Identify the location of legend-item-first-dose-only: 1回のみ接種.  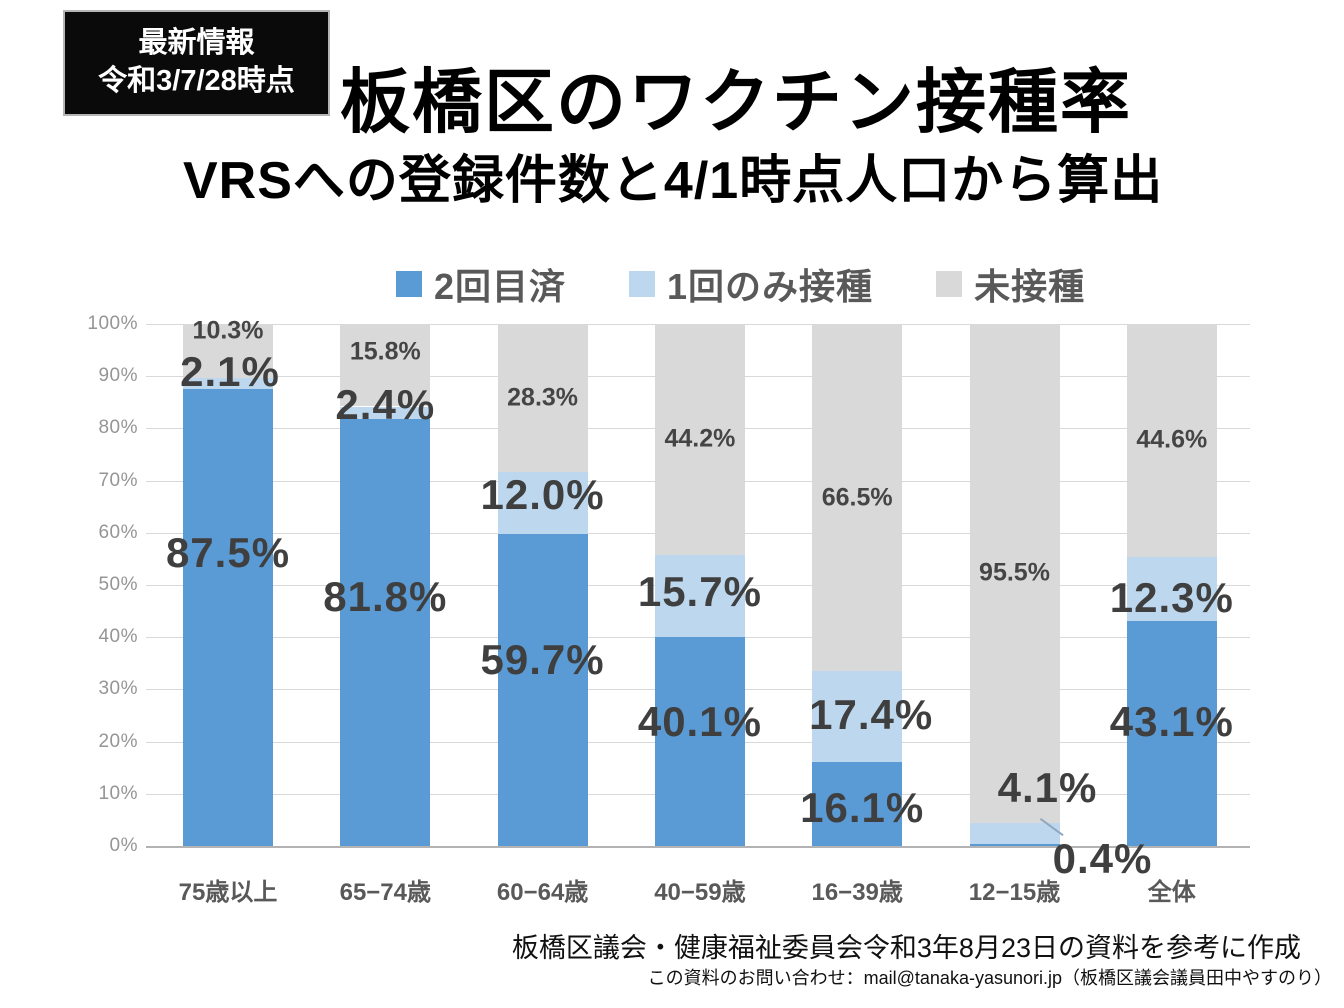
(751, 284).